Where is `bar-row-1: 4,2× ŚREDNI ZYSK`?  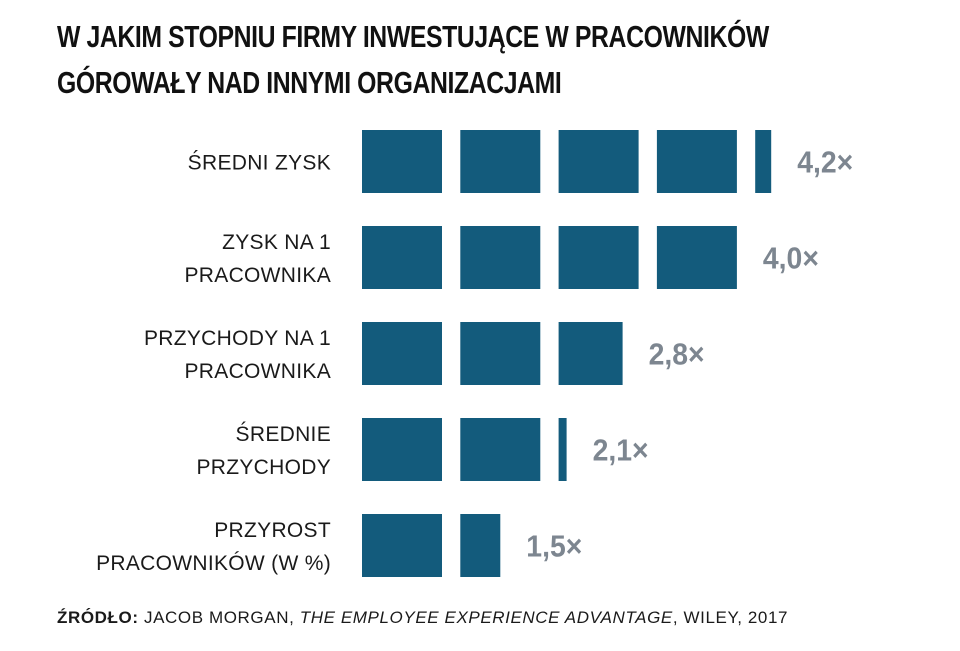 bar-row-1: 4,2× ŚREDNI ZYSK is located at coordinates (520, 161).